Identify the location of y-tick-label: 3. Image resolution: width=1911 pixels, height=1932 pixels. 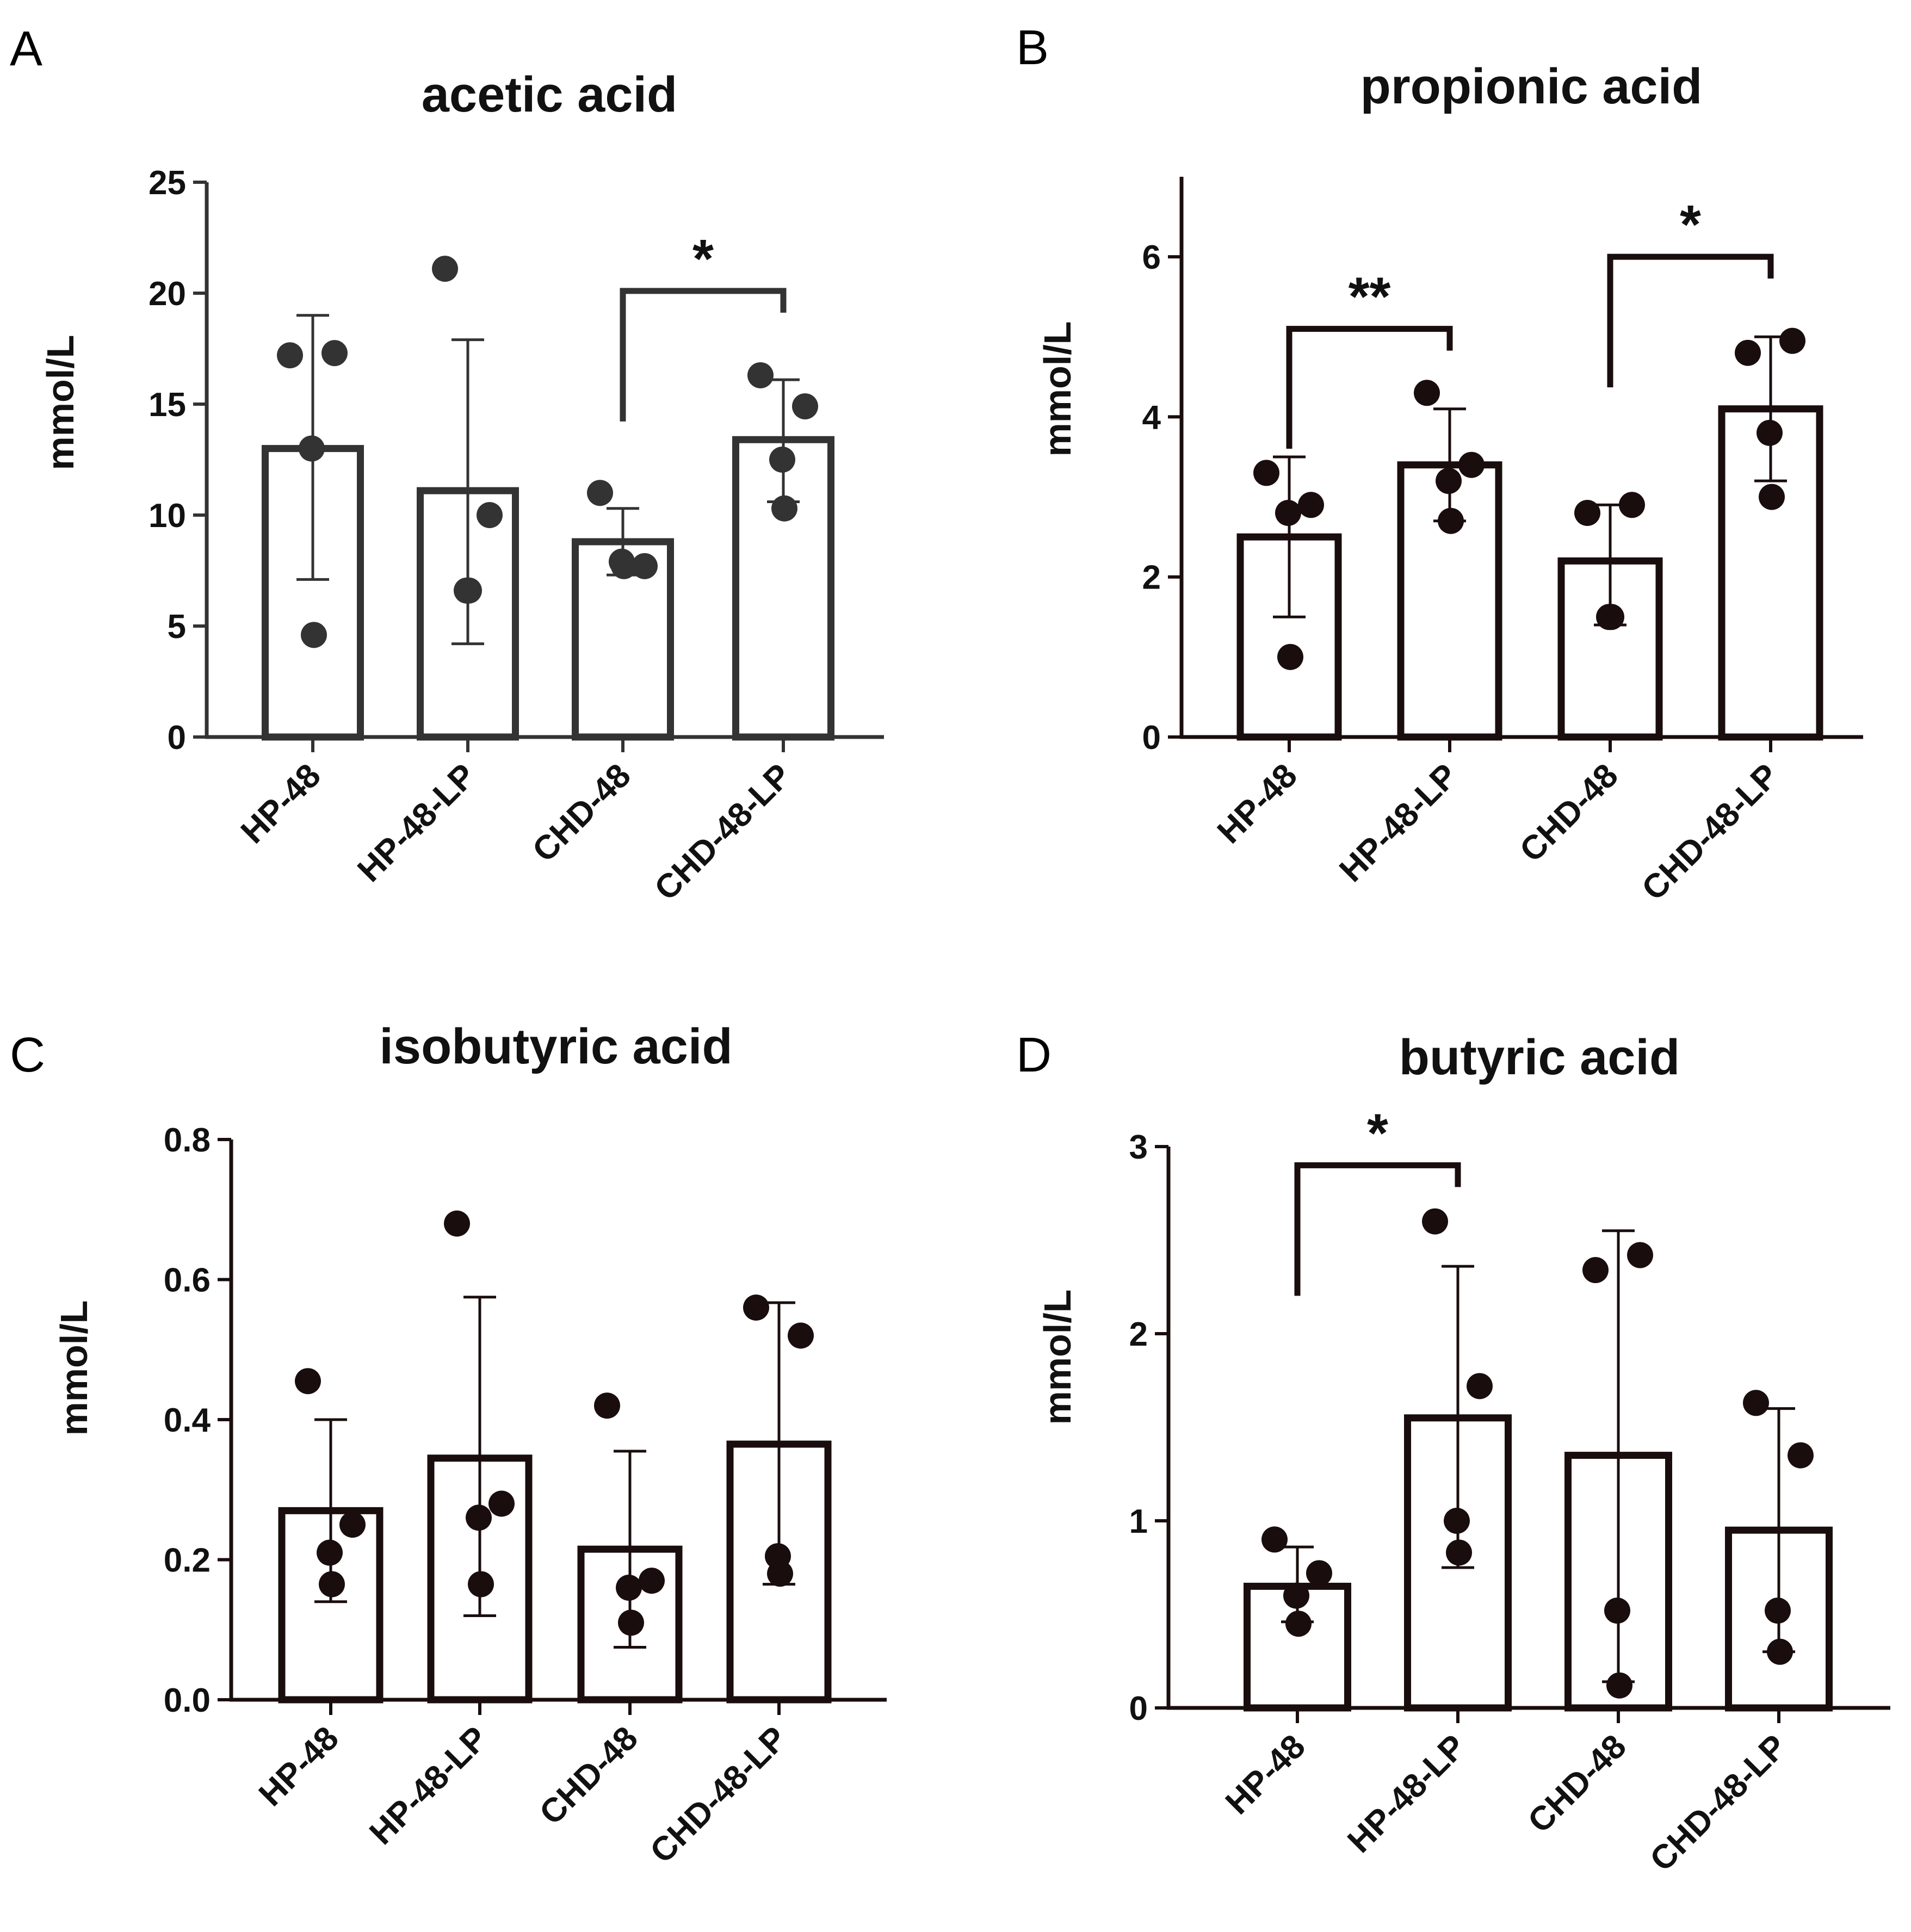
(1138, 1147).